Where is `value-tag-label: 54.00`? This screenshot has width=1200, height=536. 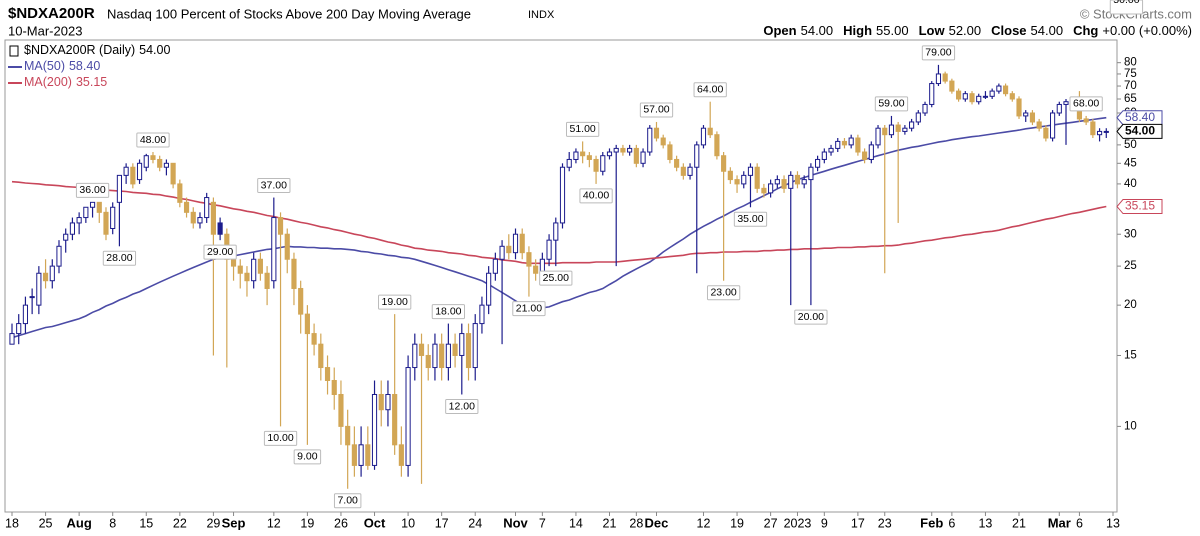
value-tag-label: 54.00 is located at coordinates (1140, 131).